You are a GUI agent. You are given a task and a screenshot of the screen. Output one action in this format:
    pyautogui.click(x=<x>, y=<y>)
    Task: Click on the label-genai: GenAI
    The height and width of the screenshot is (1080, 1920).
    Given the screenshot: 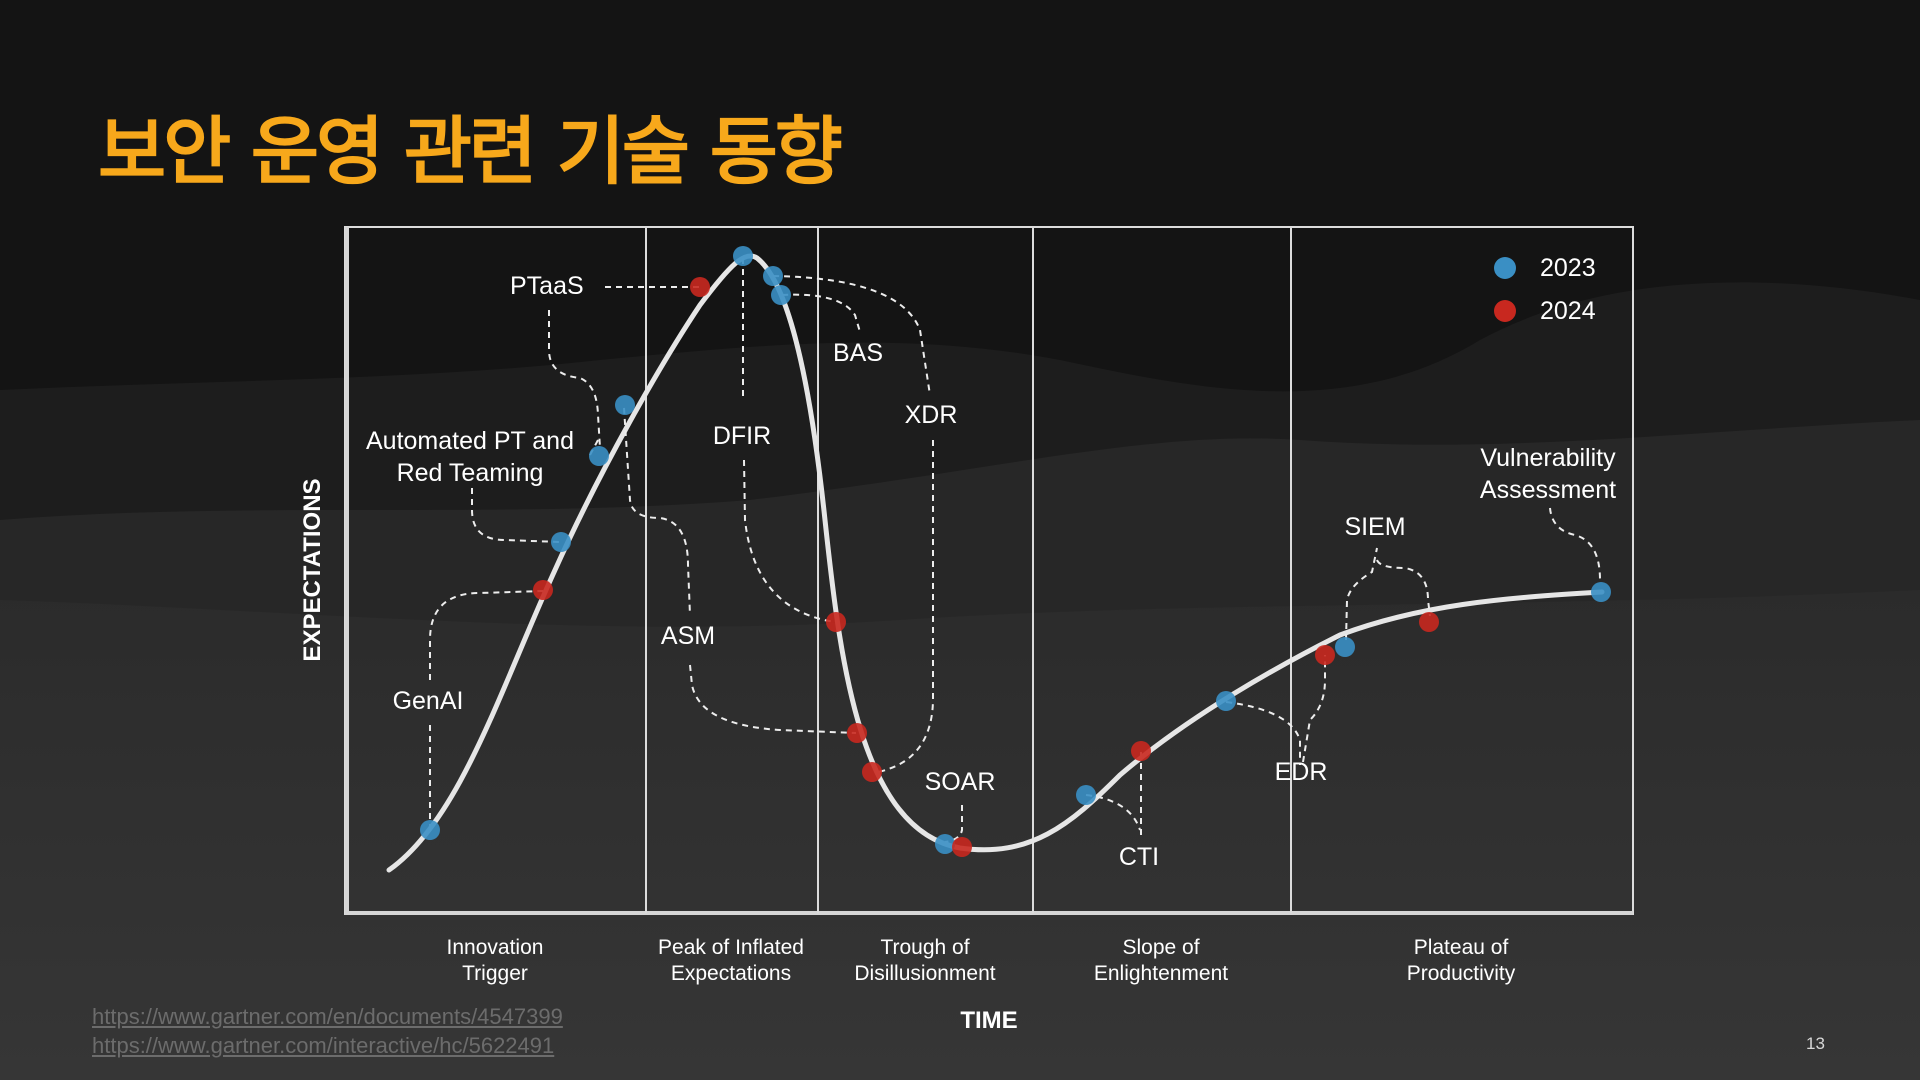 What is the action you would take?
    pyautogui.click(x=428, y=701)
    